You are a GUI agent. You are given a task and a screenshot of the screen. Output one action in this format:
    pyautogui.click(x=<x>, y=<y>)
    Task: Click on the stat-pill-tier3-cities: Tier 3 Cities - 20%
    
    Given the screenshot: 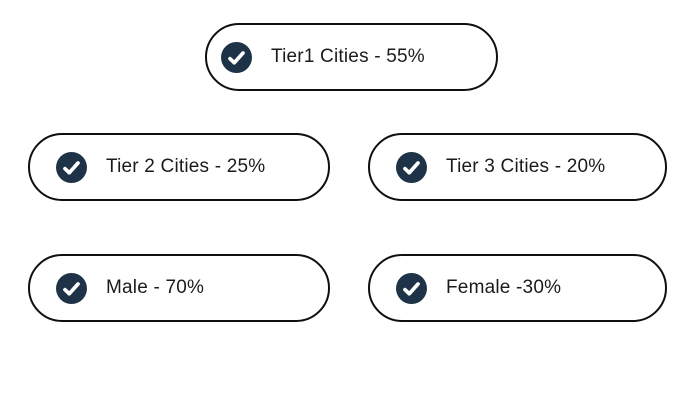 What is the action you would take?
    pyautogui.click(x=517, y=167)
    